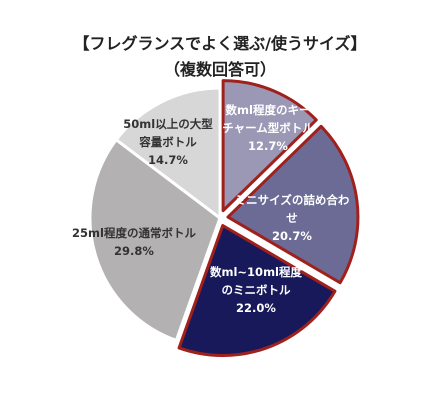 The width and height of the screenshot is (440, 415). Describe the element at coordinates (219, 69) in the screenshot. I see `chart-subtitle: （複数回答可）` at that location.